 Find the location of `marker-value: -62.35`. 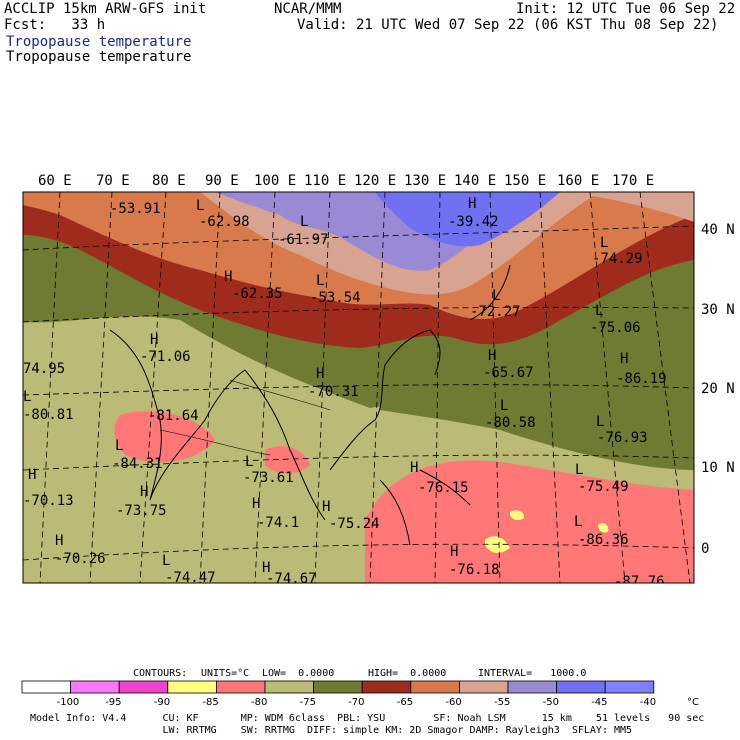

marker-value: -62.35 is located at coordinates (257, 294).